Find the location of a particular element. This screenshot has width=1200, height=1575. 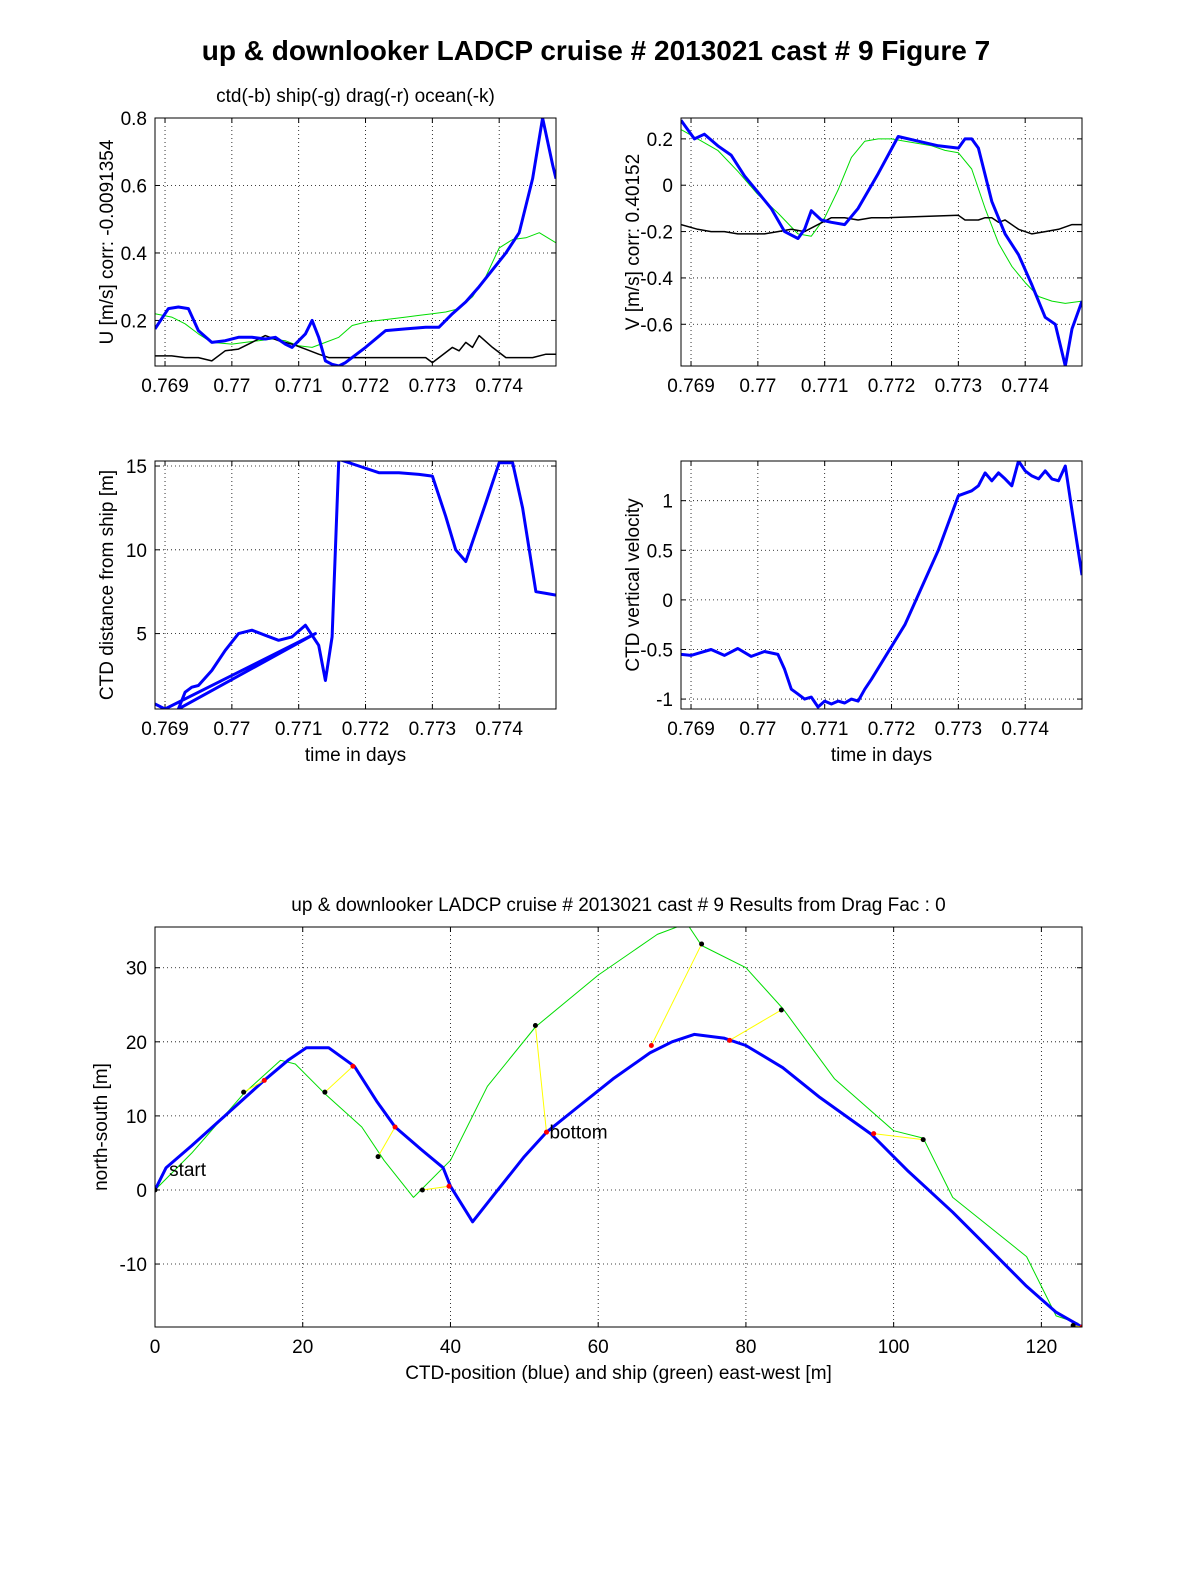

annotation-start: start is located at coordinates (188, 1170).